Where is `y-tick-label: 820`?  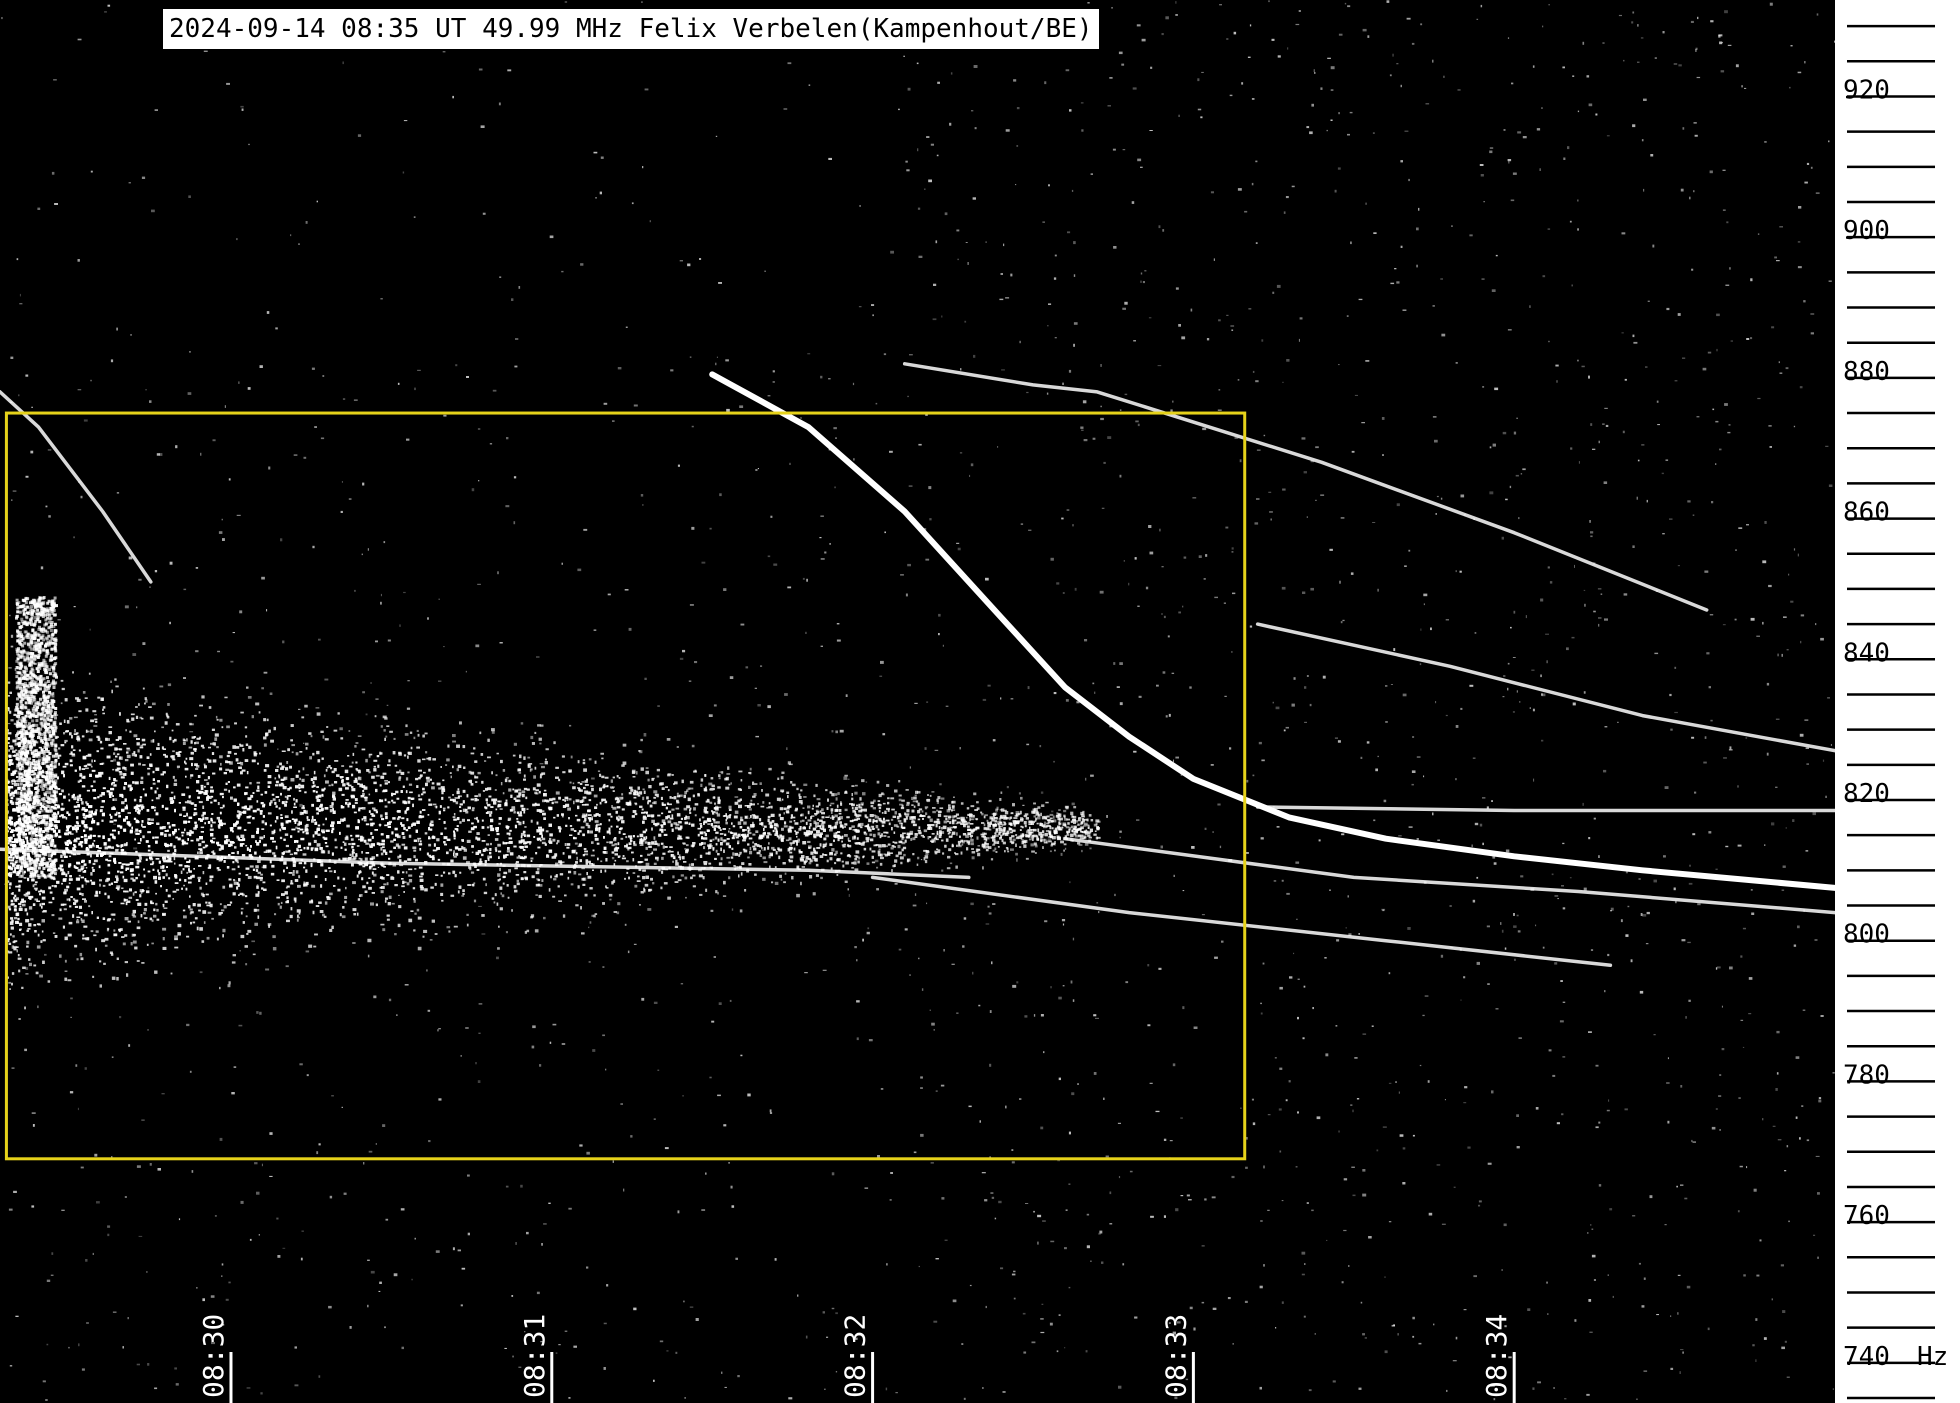
y-tick-label: 820 is located at coordinates (1866, 794).